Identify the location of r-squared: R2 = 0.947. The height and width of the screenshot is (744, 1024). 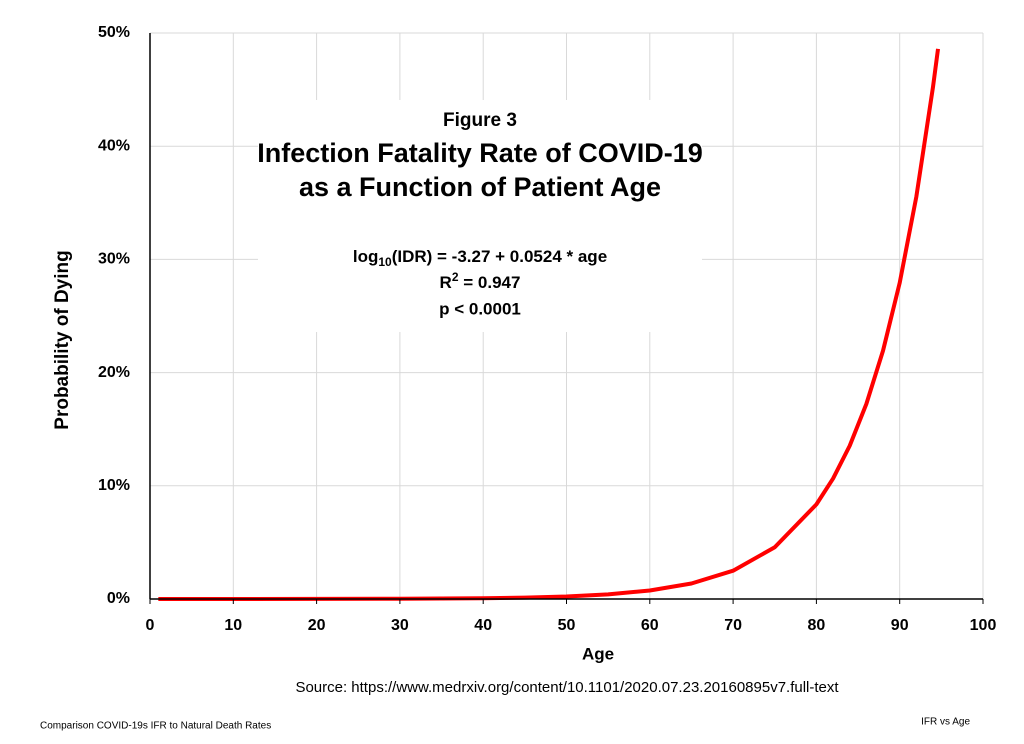
(480, 281).